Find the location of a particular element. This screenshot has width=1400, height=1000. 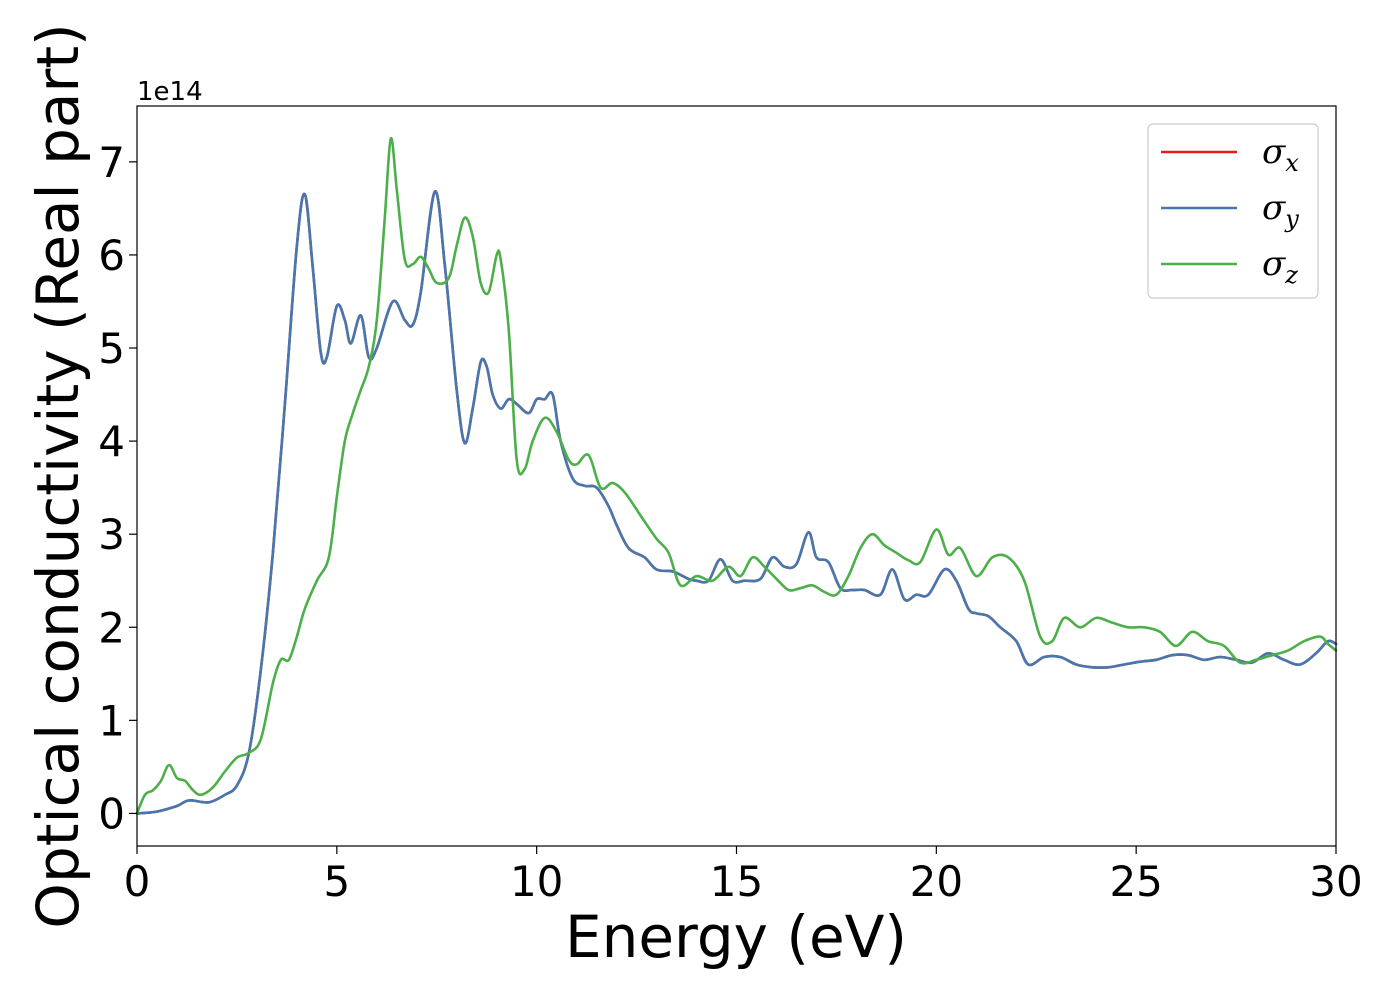

x-tick-label: 15 is located at coordinates (736, 881).